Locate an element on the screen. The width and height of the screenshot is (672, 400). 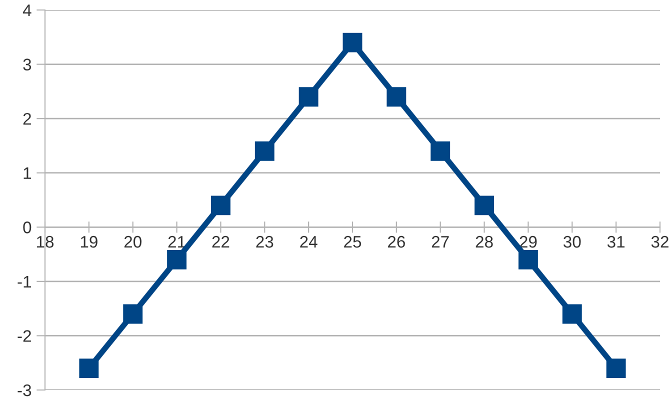
y-tick-label: 0 is located at coordinates (27, 228).